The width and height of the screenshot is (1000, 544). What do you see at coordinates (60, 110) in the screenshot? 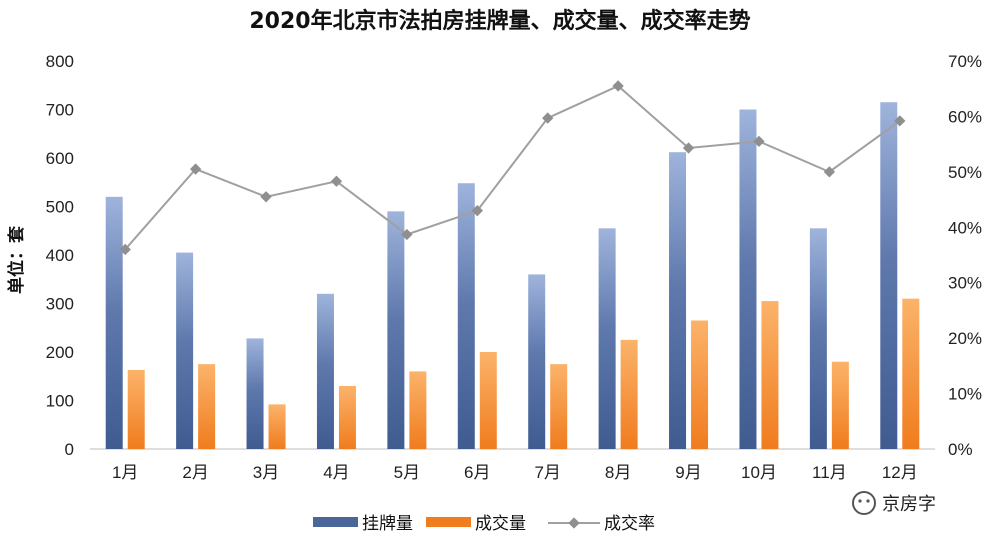
I see `y-tick-label: 700` at bounding box center [60, 110].